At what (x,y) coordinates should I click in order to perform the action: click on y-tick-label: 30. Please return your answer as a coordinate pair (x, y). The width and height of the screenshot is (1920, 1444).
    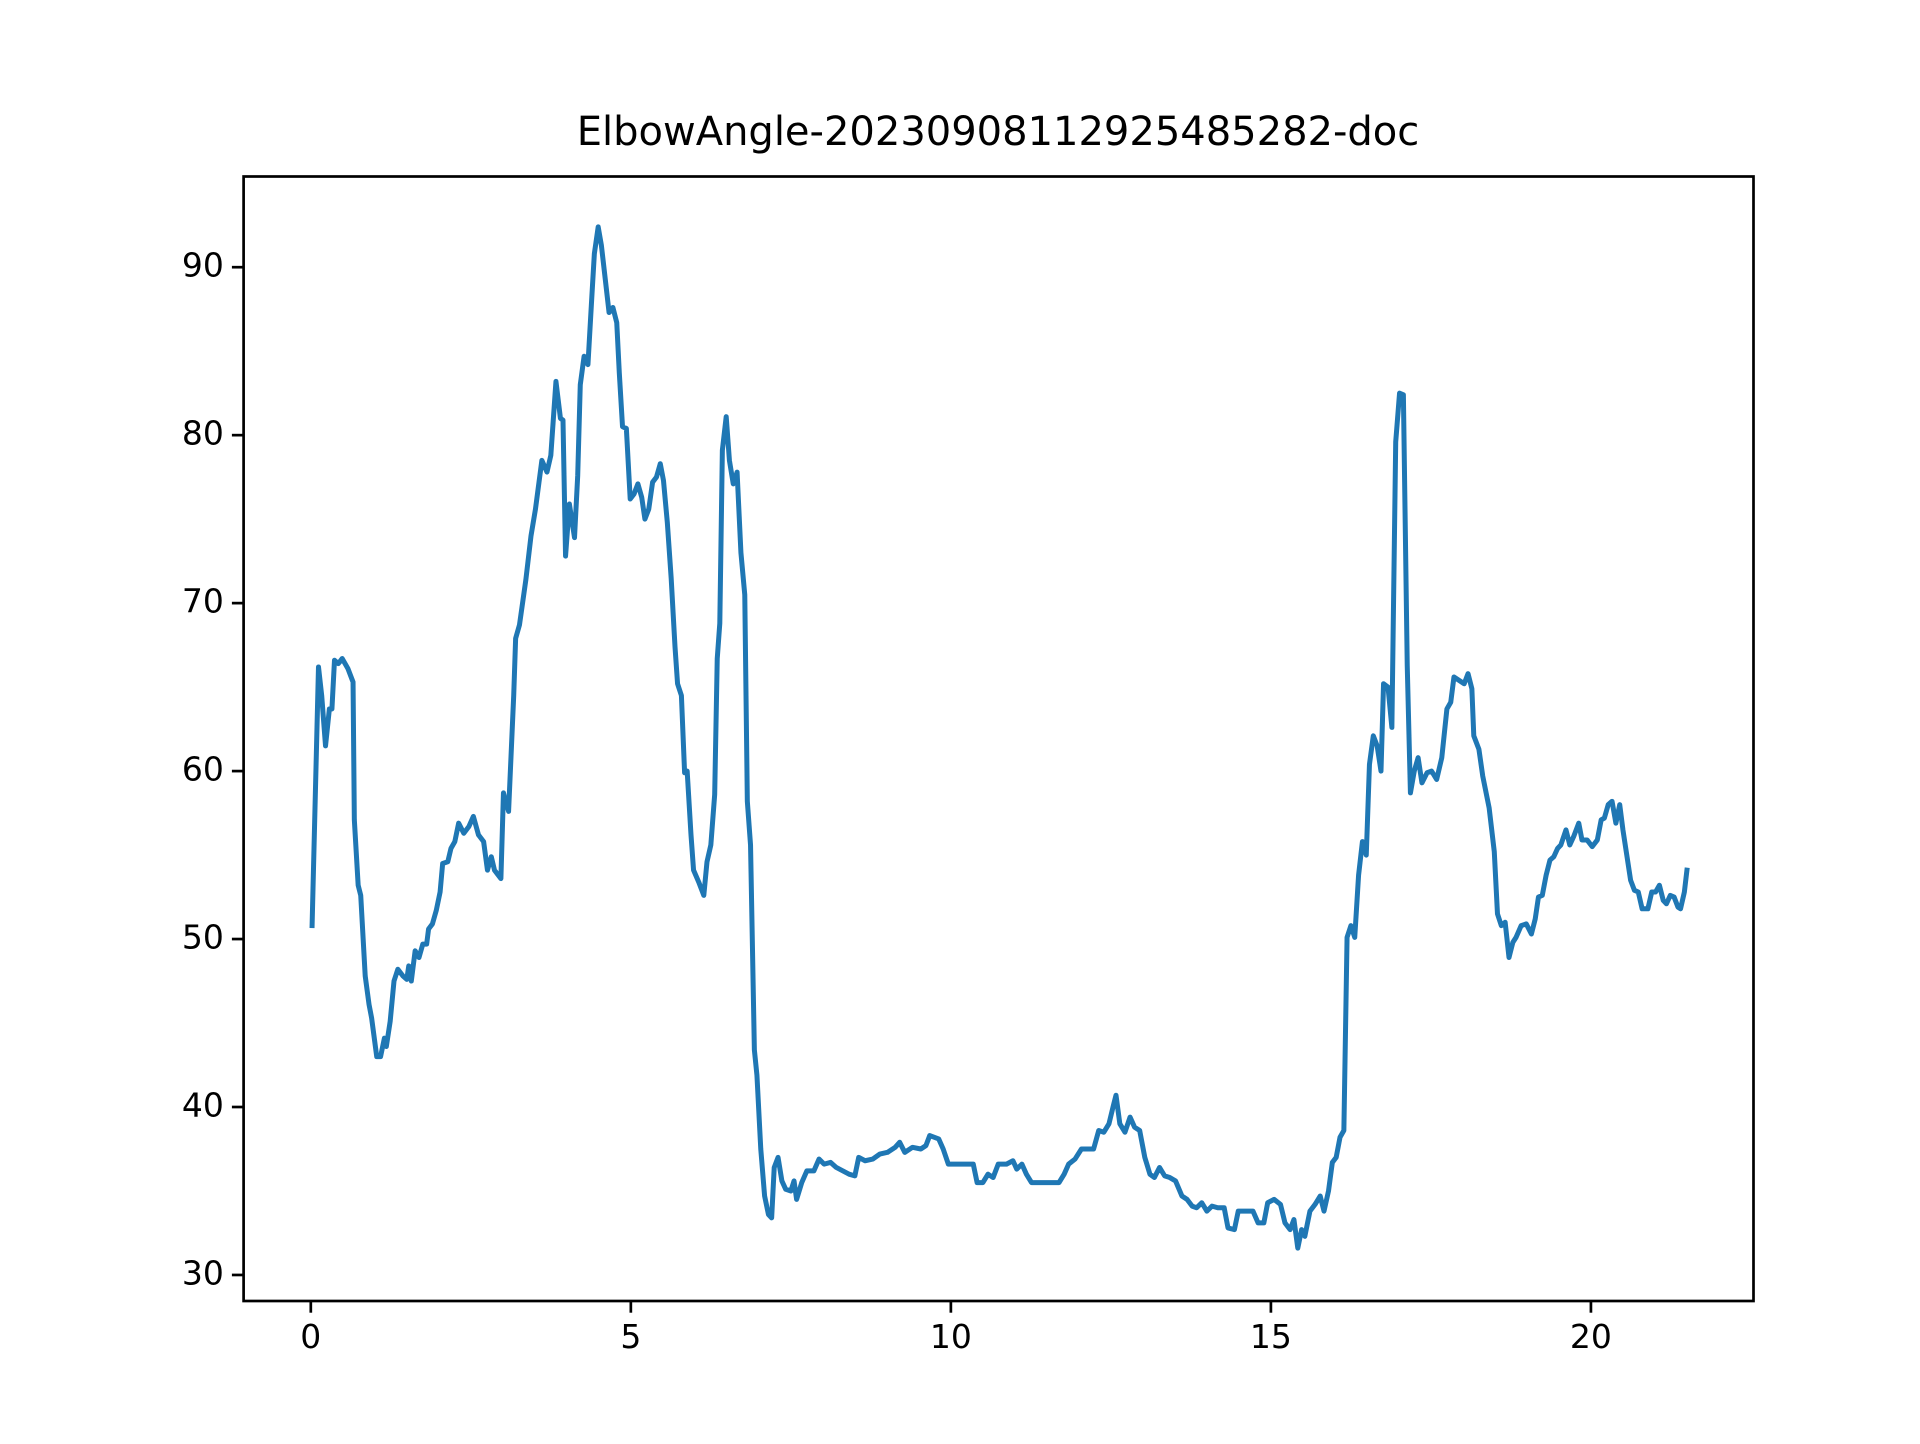
    Looking at the image, I should click on (203, 1272).